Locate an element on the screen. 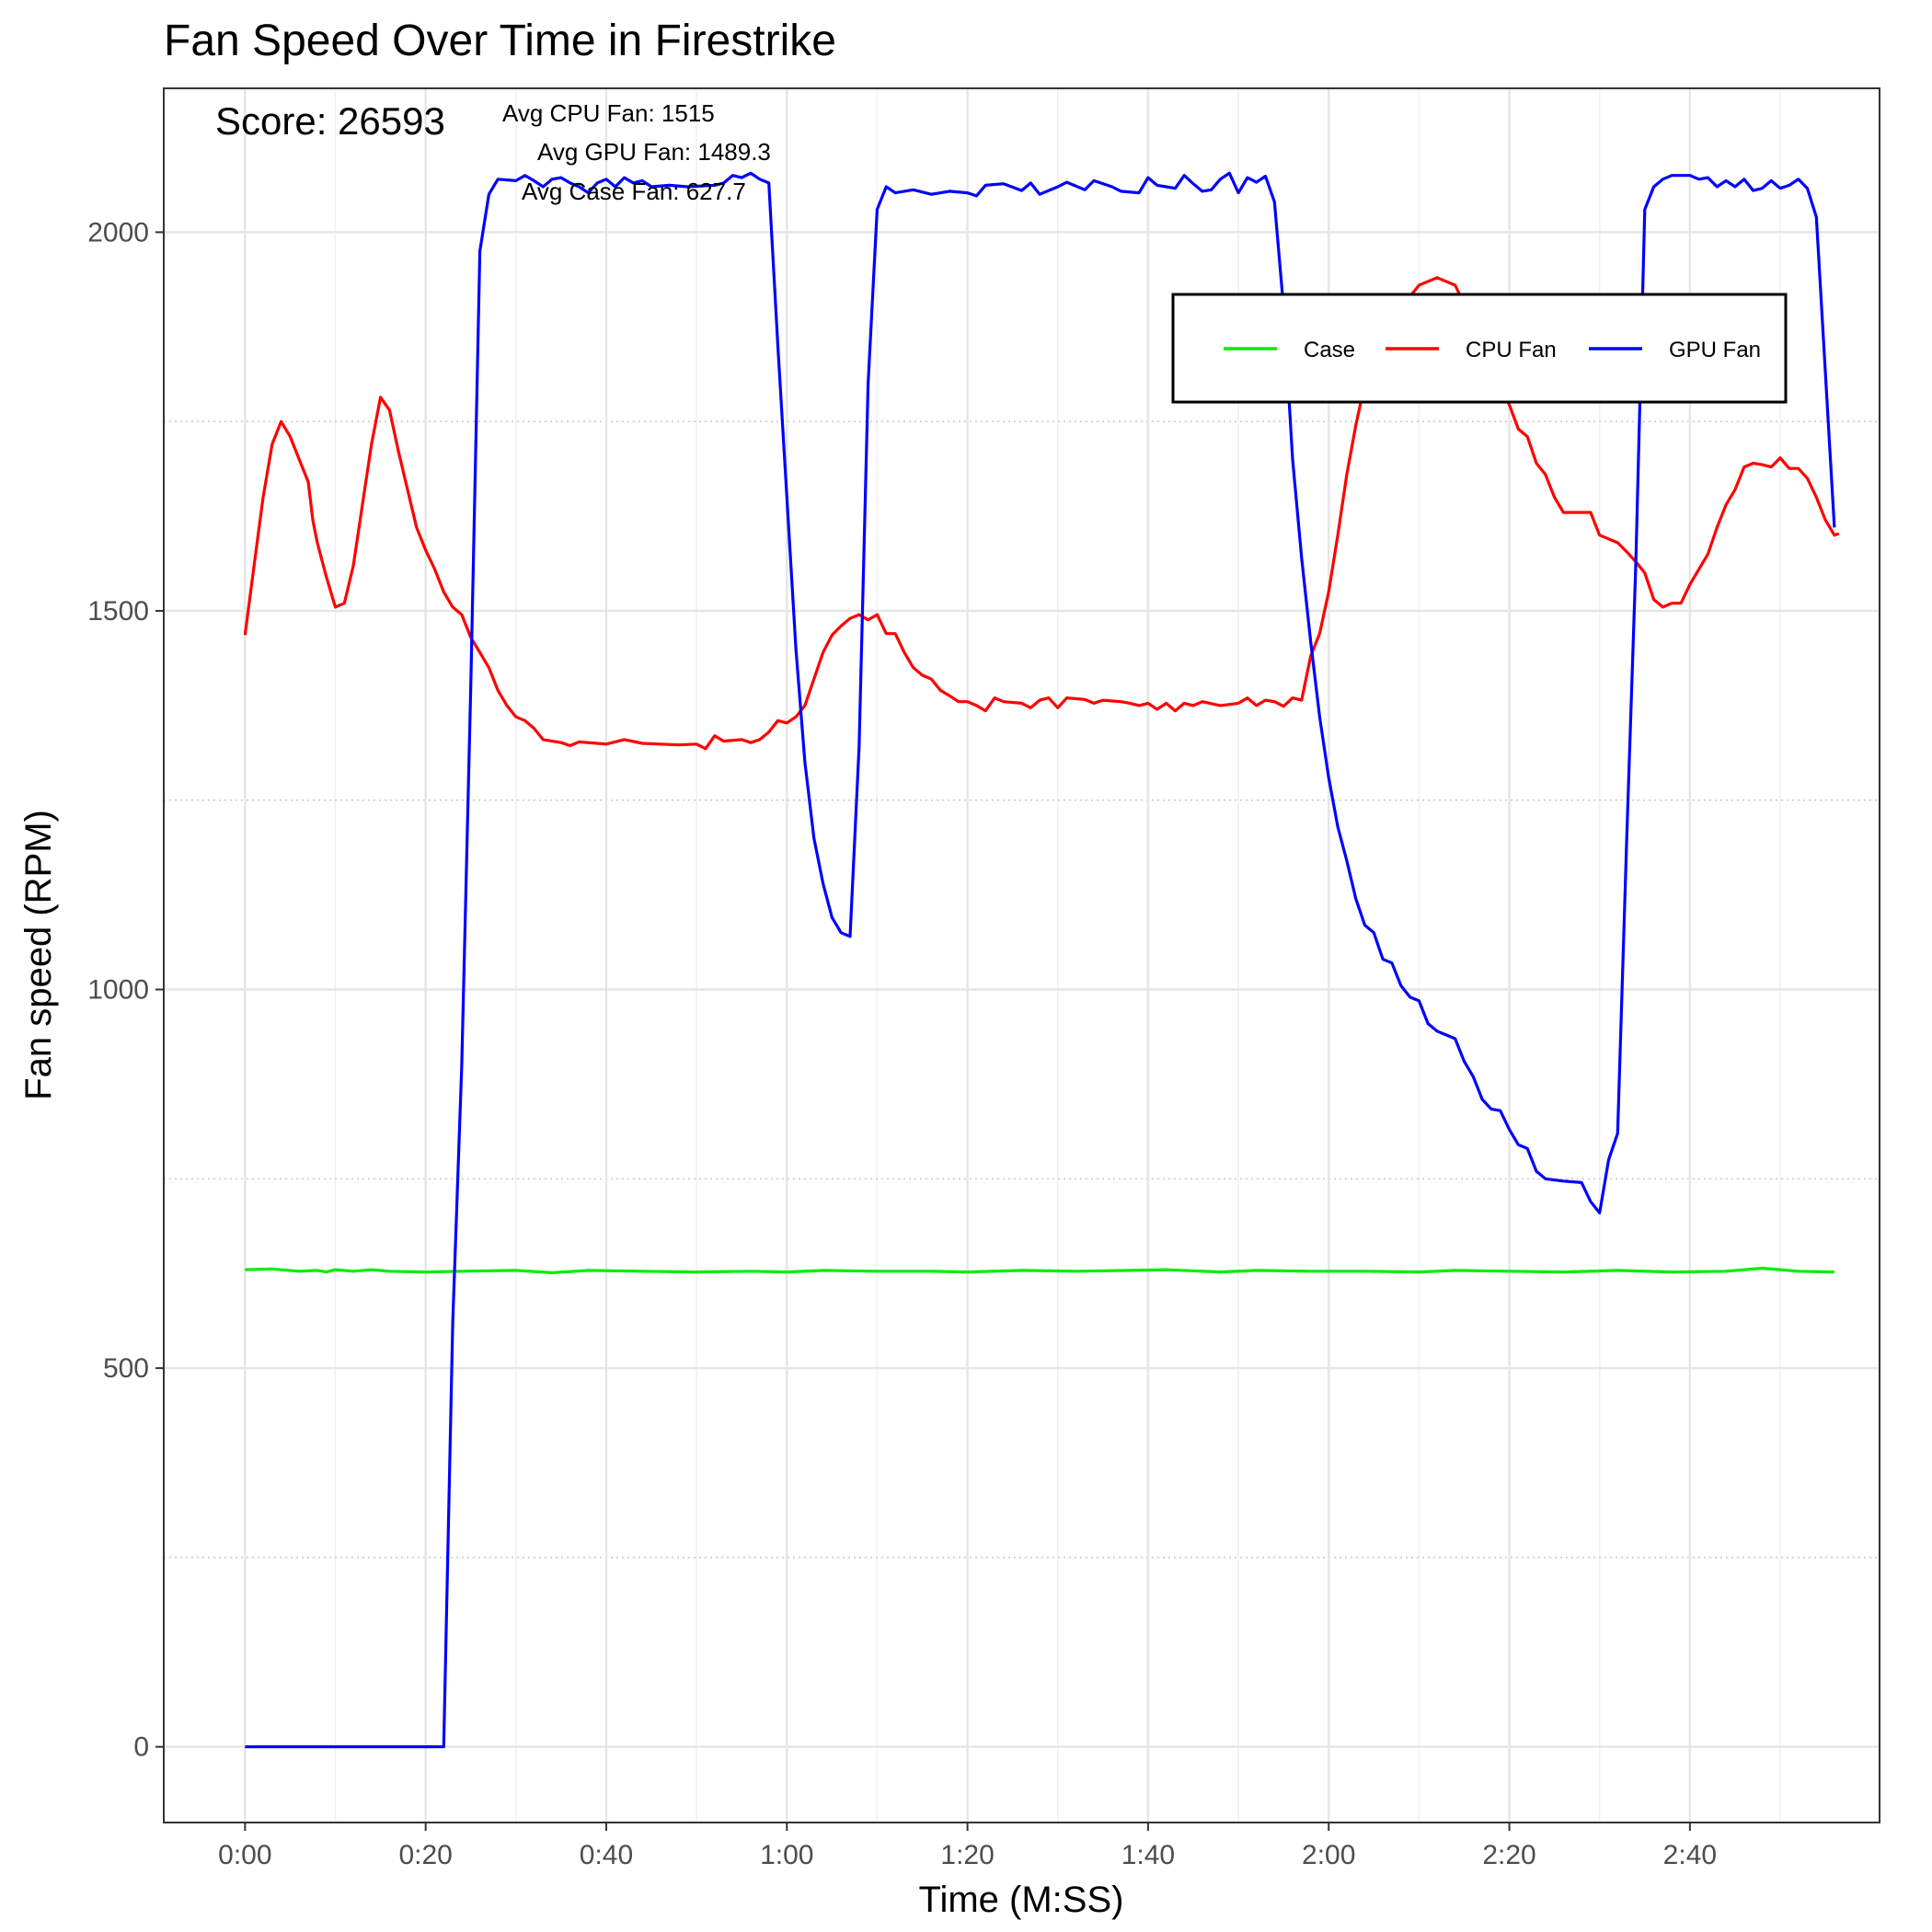 The height and width of the screenshot is (1932, 1932). avg-case-annotation: Avg Case Fan: 627.7 is located at coordinates (634, 191).